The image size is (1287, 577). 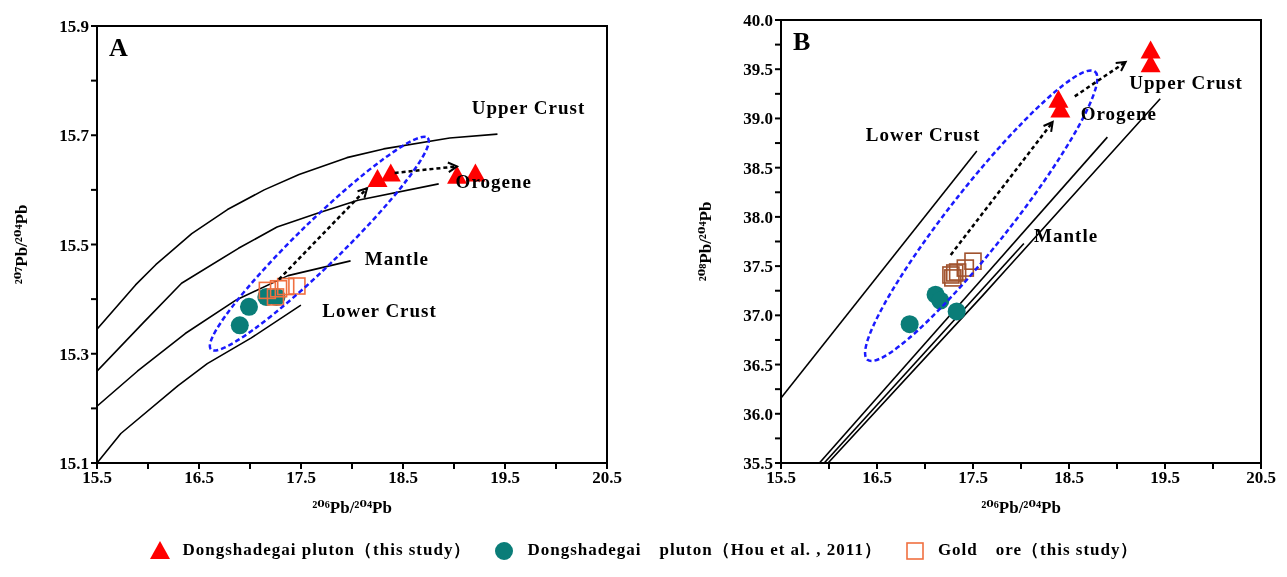 I want to click on y-tick-label: 36.5, so click(x=758, y=365).